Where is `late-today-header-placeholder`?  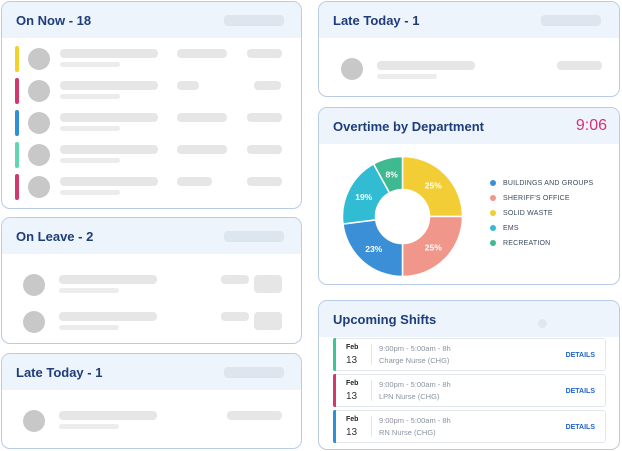
late-today-header-placeholder is located at coordinates (254, 372).